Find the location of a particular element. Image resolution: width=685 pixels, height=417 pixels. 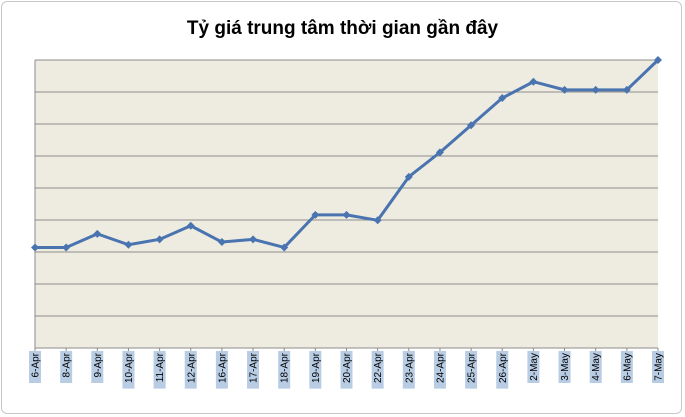

x-tick-label: 6-May is located at coordinates (627, 367).